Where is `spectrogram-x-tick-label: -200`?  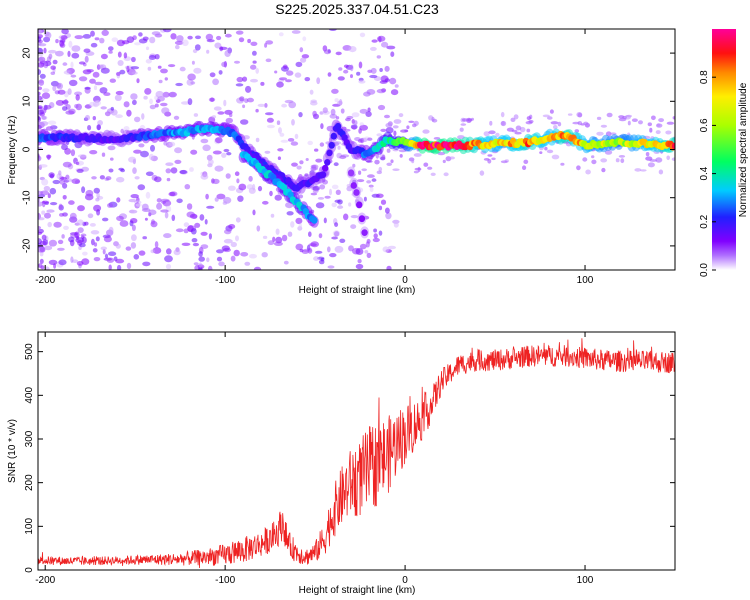
spectrogram-x-tick-label: -200 is located at coordinates (45, 280).